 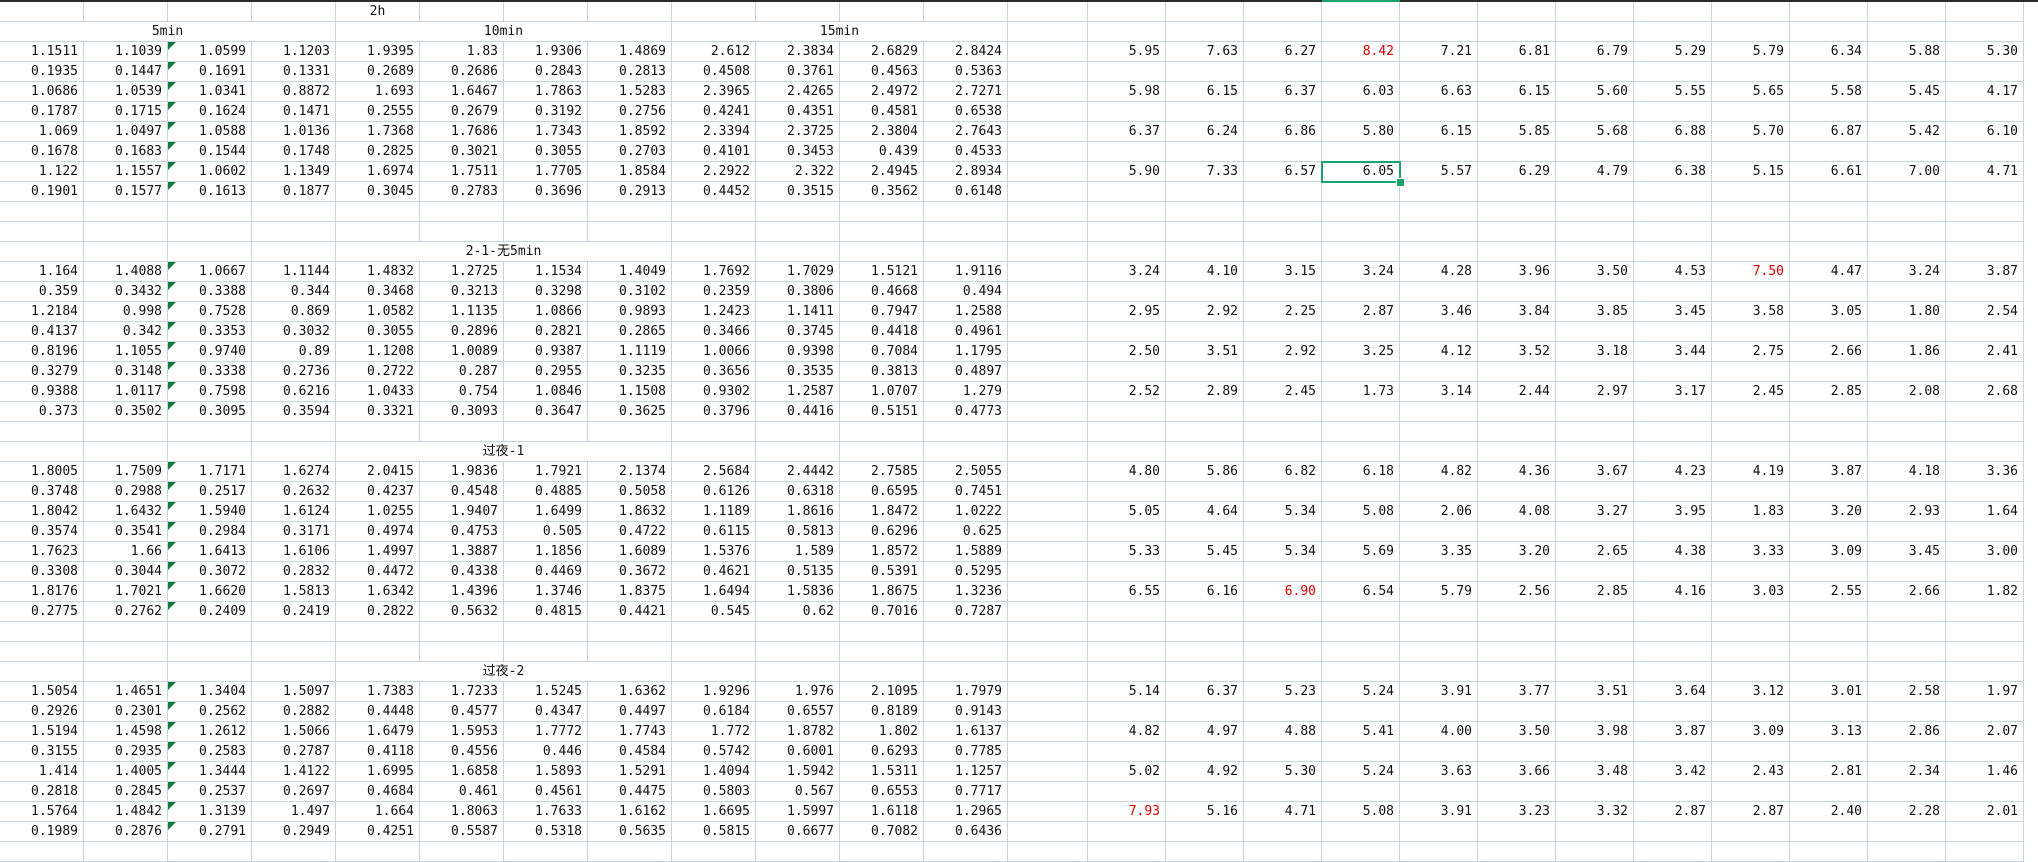 I want to click on data-cell: 0.2822, so click(x=378, y=612).